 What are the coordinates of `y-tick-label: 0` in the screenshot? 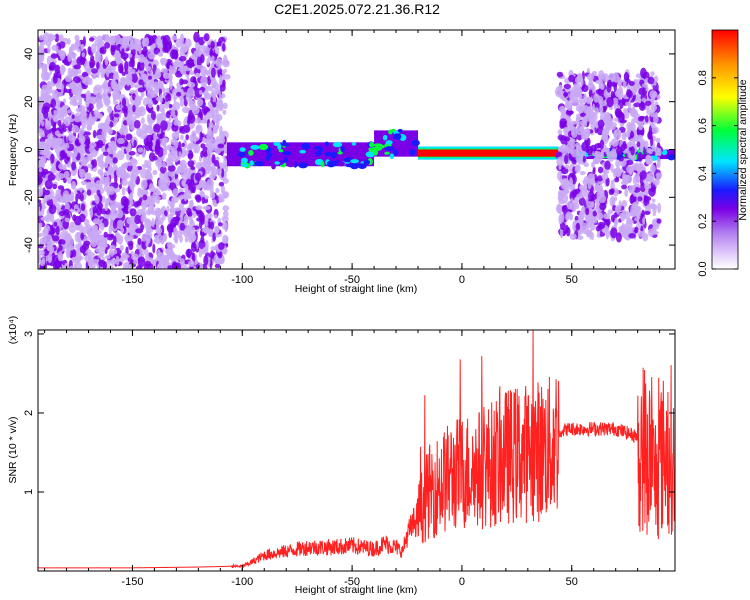 It's located at (29, 149).